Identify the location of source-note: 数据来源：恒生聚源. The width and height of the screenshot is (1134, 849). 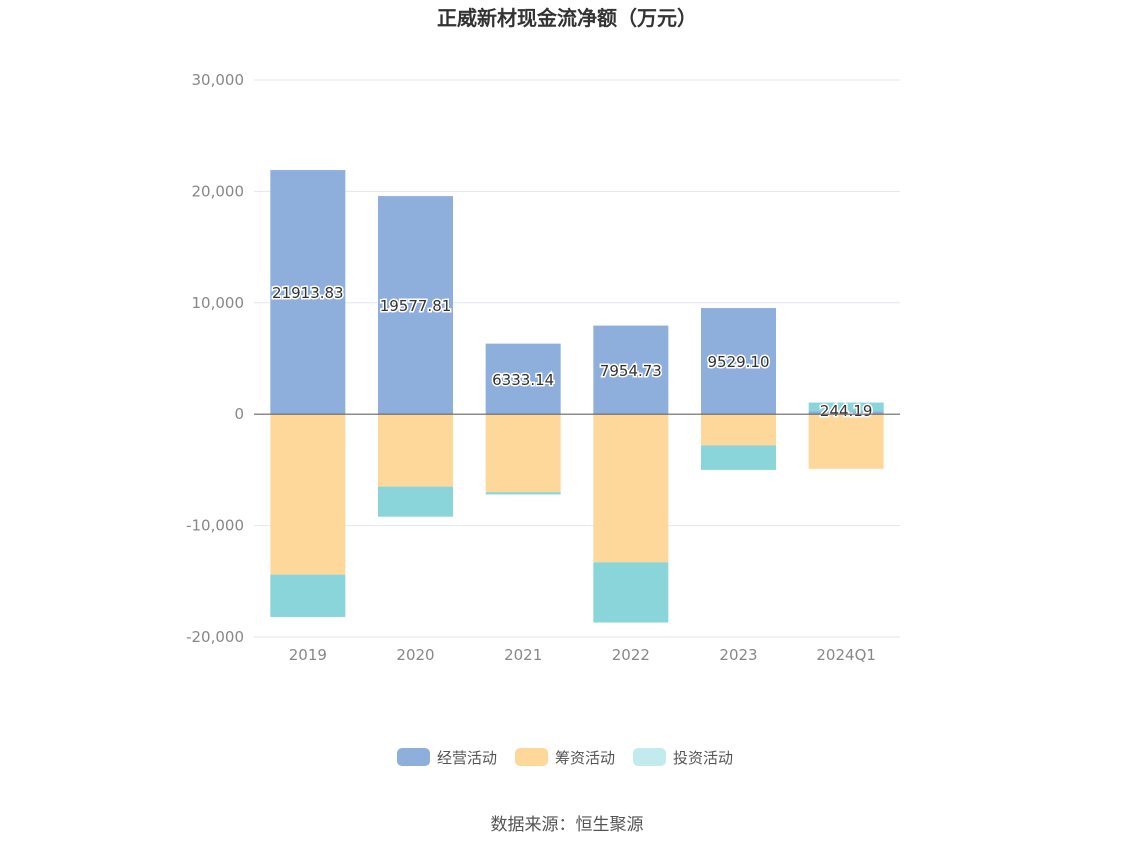
(567, 825).